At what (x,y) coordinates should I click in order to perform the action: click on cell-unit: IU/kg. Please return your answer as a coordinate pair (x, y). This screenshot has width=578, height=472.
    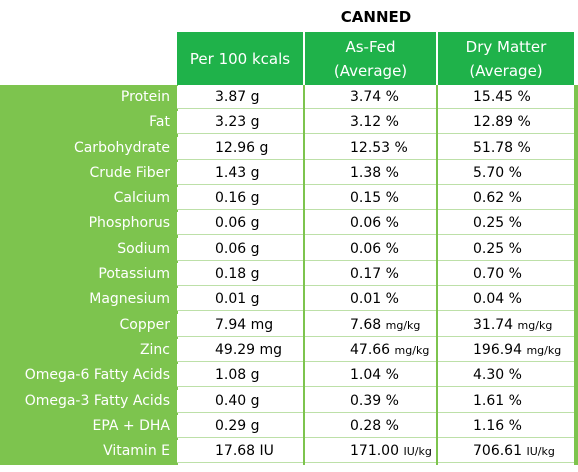
    Looking at the image, I should click on (540, 452).